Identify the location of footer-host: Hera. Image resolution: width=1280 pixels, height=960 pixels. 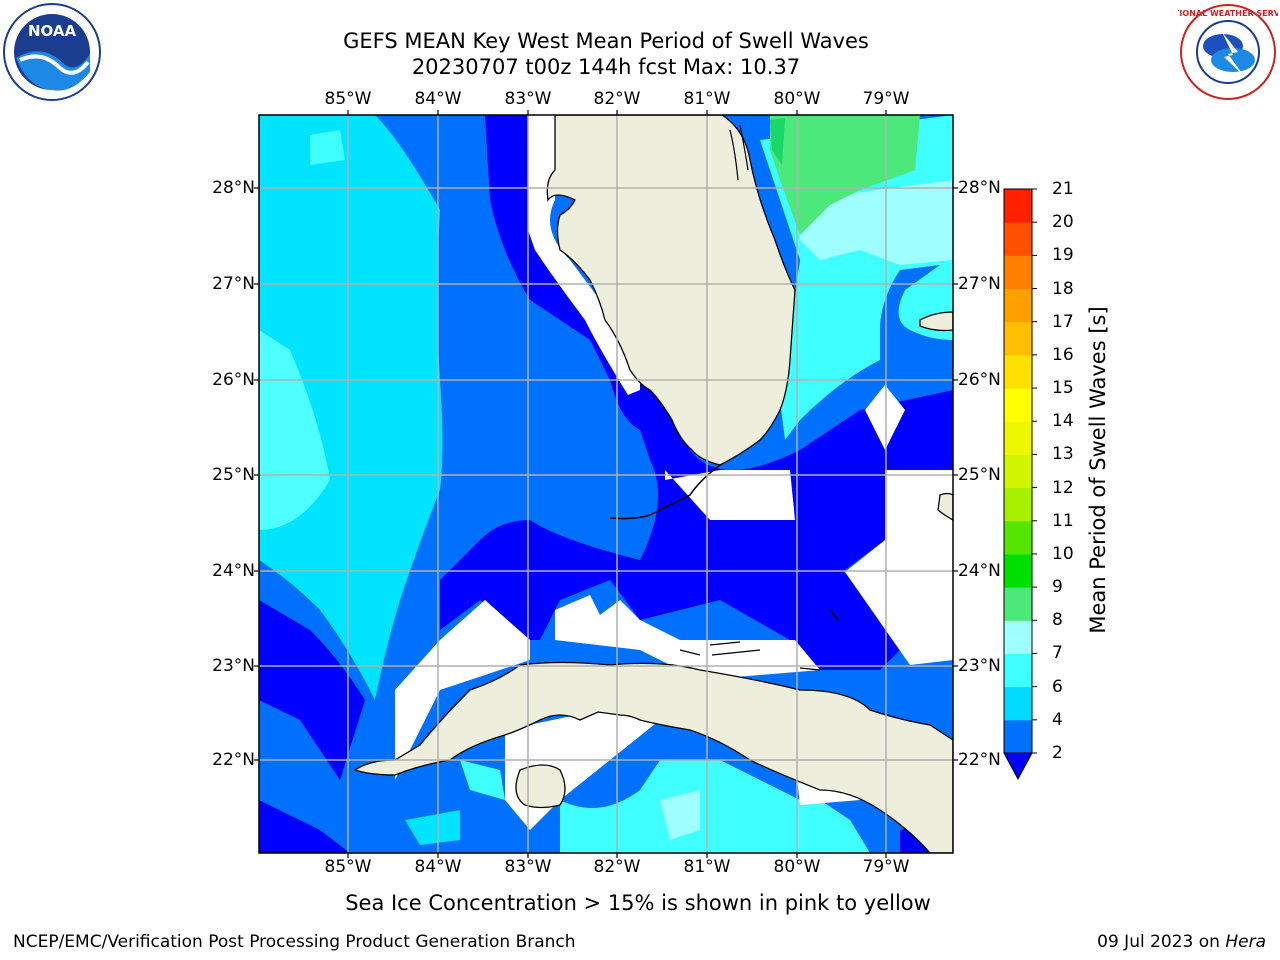
(1245, 942).